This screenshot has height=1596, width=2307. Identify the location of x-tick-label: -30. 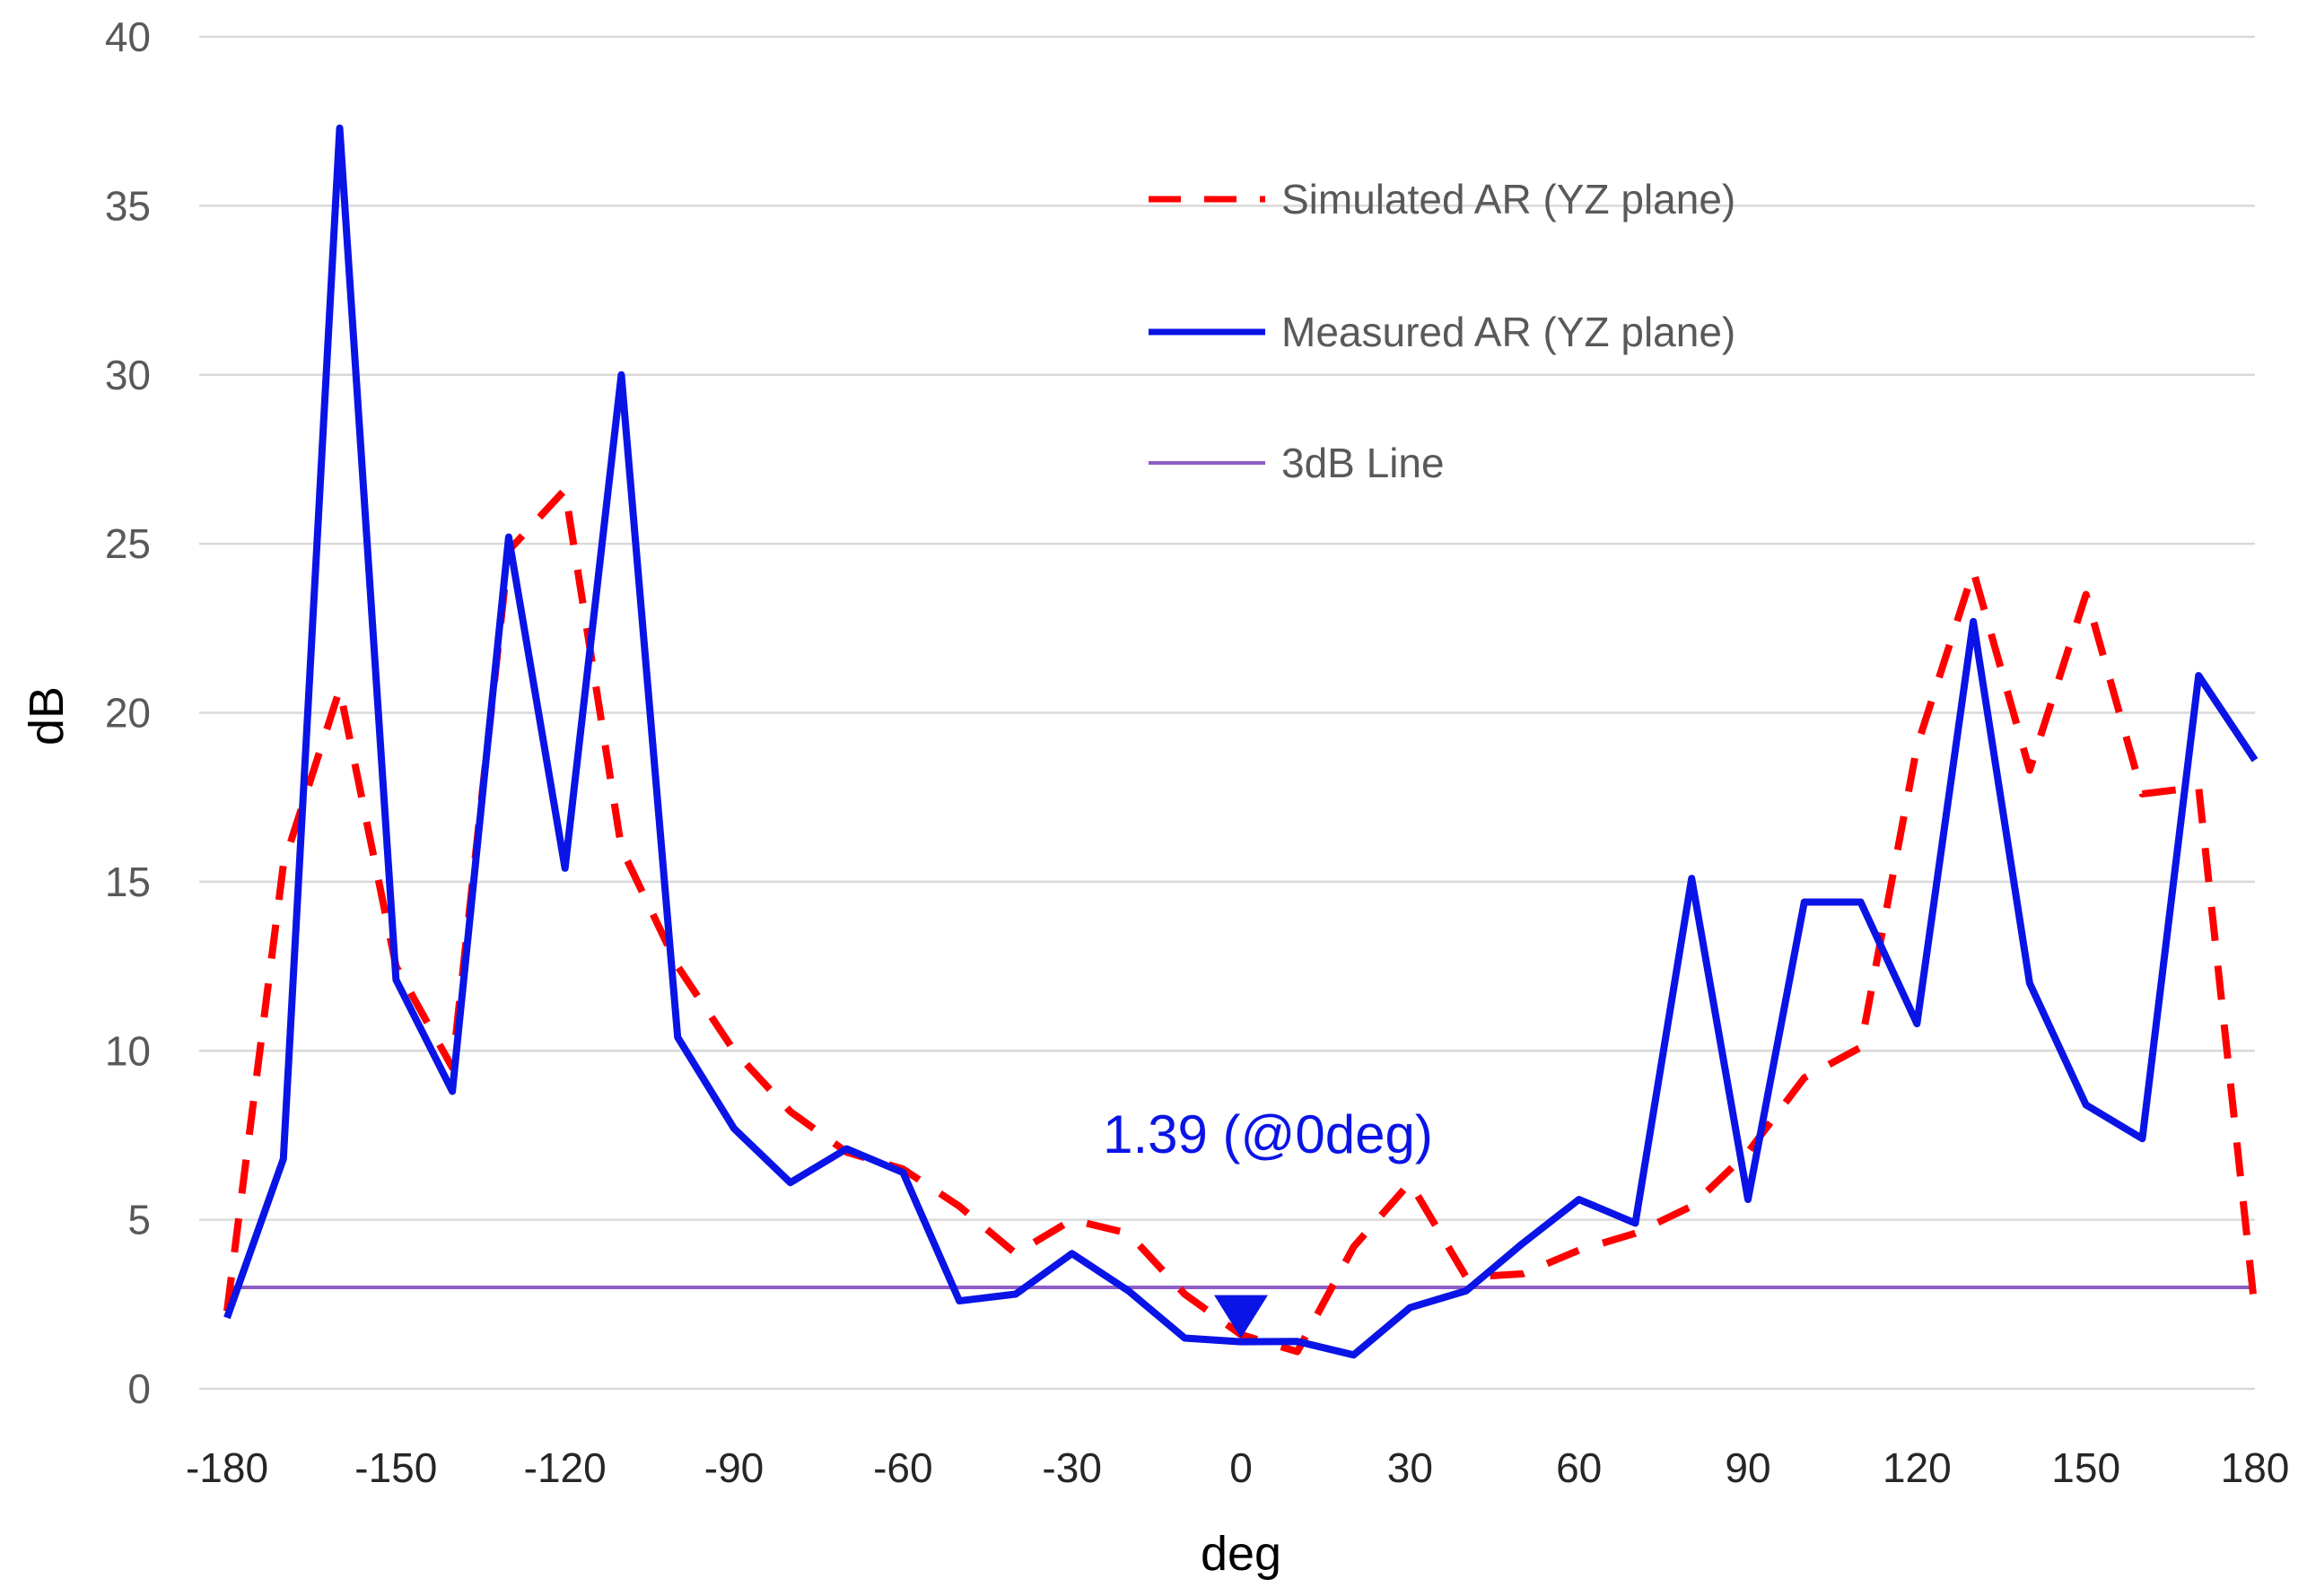
(1072, 1467).